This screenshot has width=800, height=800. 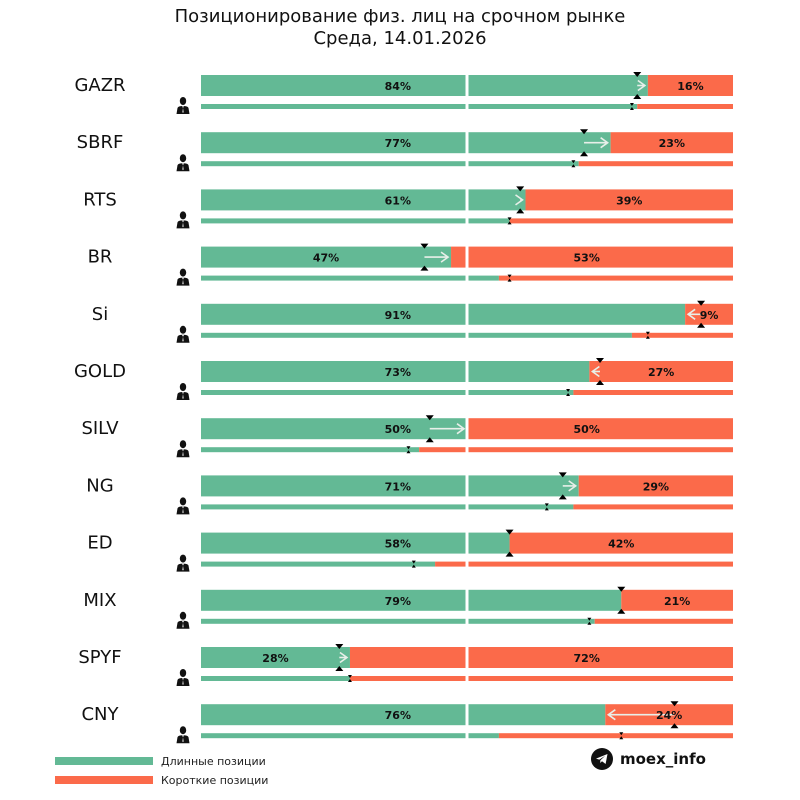 I want to click on short-value-label: 53%, so click(x=587, y=258).